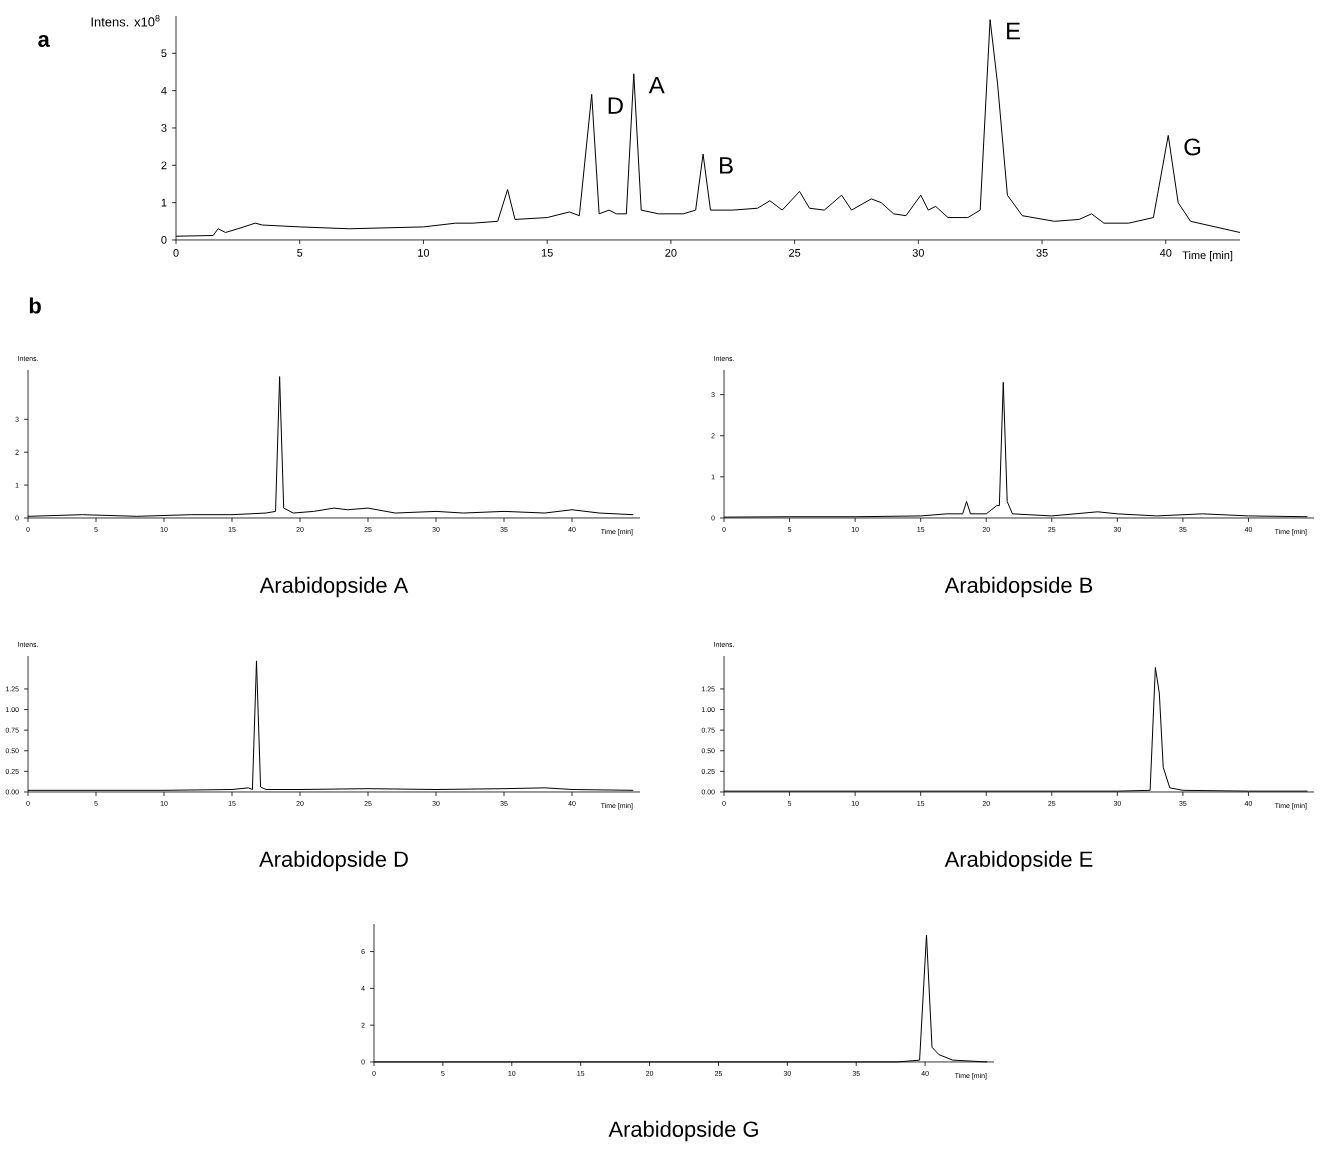 This screenshot has height=1152, width=1338. I want to click on text: Arabidopside B, so click(1018, 587).